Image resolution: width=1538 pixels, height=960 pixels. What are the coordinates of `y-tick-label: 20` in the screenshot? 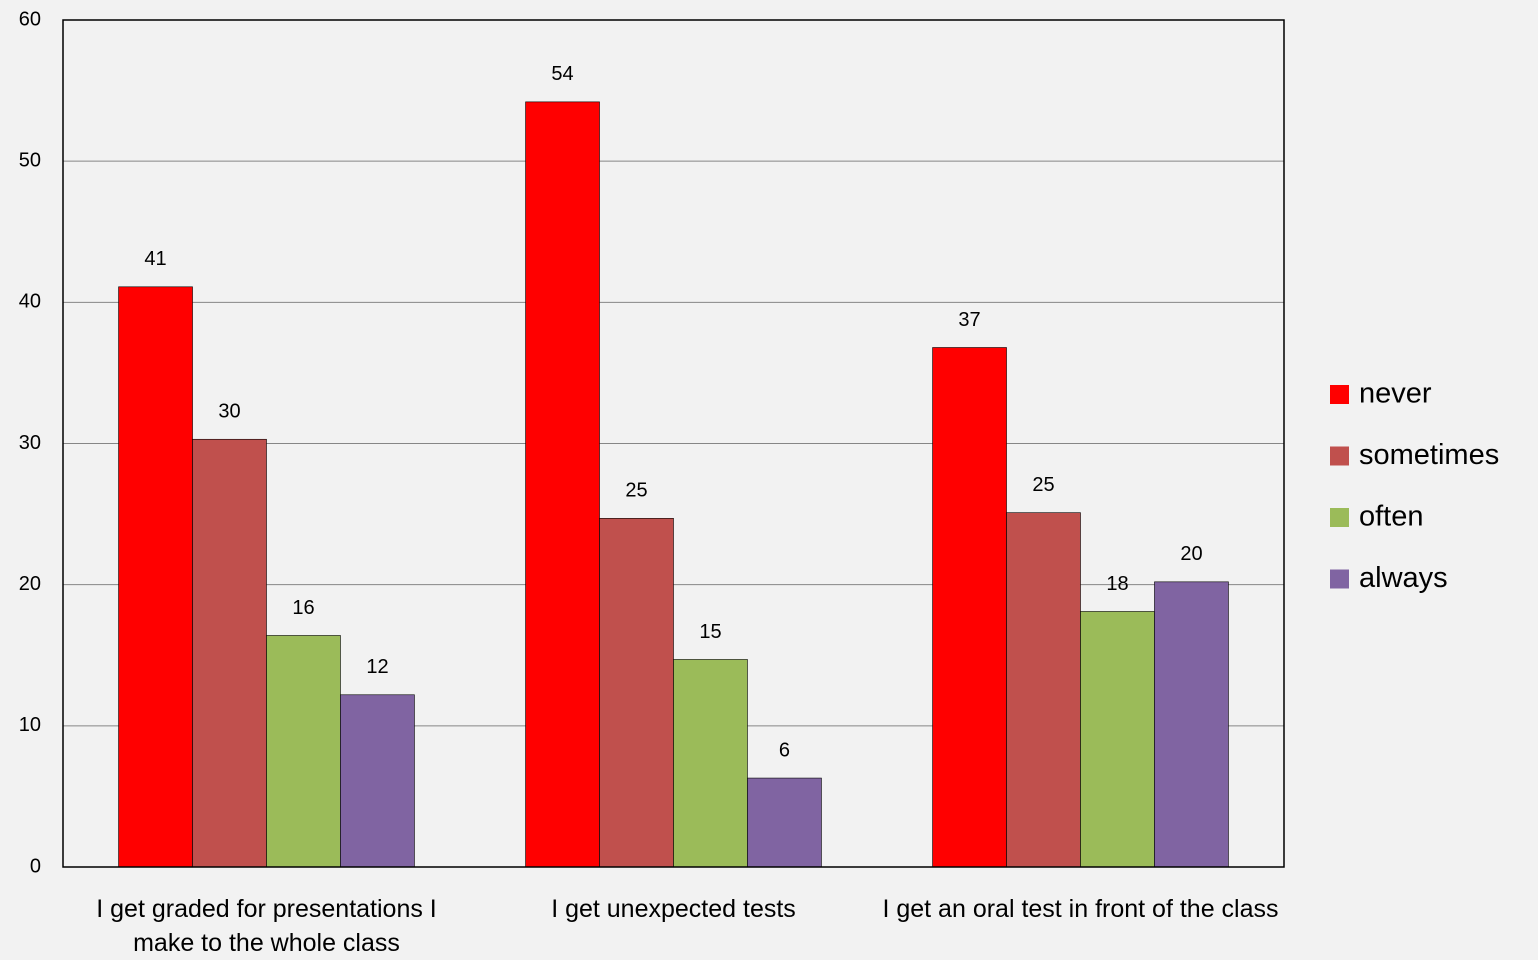 It's located at (30, 584).